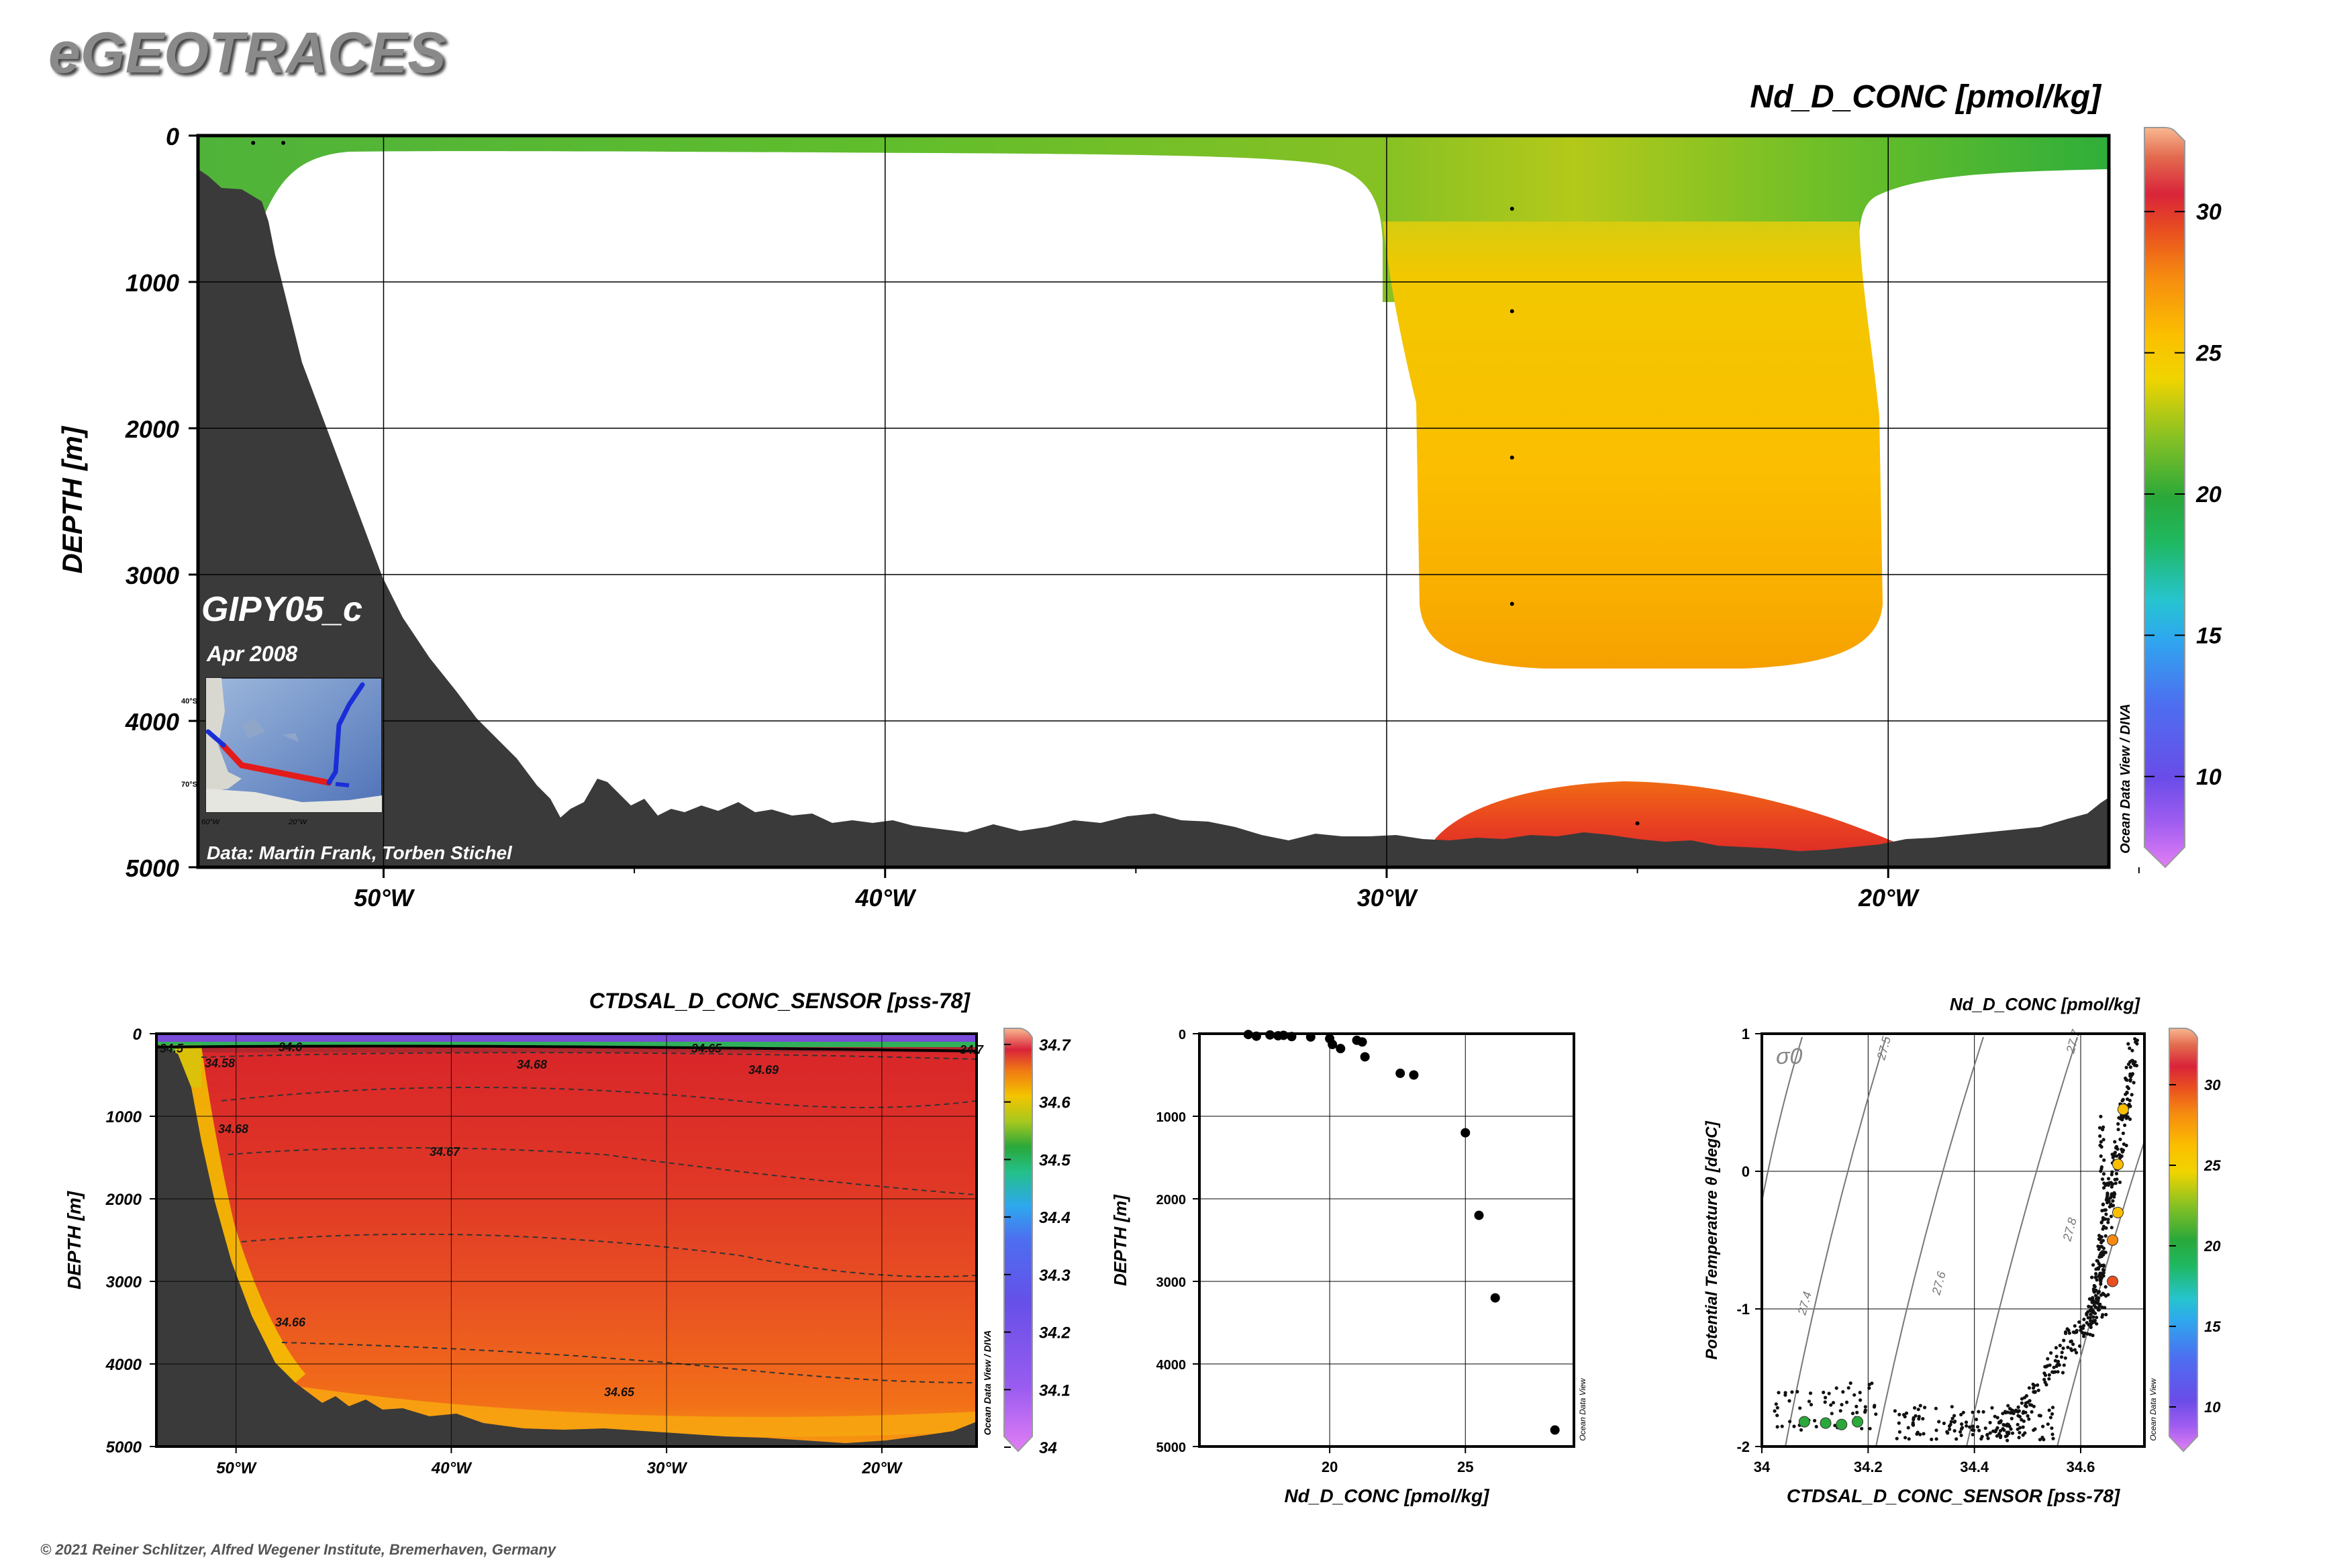 This screenshot has width=2327, height=1568. What do you see at coordinates (1954, 1496) in the screenshot?
I see `ts-xlabel: CTDSAL_D_CONC_SENSOR [pss-78]` at bounding box center [1954, 1496].